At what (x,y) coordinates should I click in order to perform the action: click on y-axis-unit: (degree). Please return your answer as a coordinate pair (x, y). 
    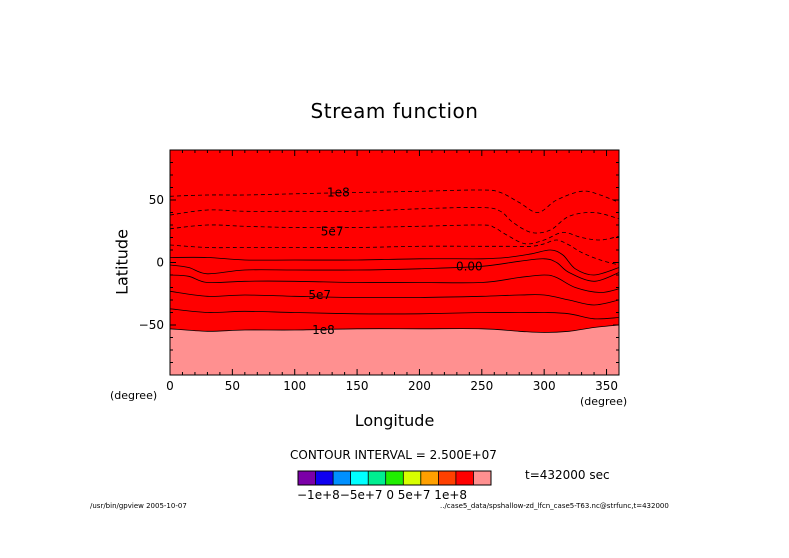
    Looking at the image, I should click on (134, 395).